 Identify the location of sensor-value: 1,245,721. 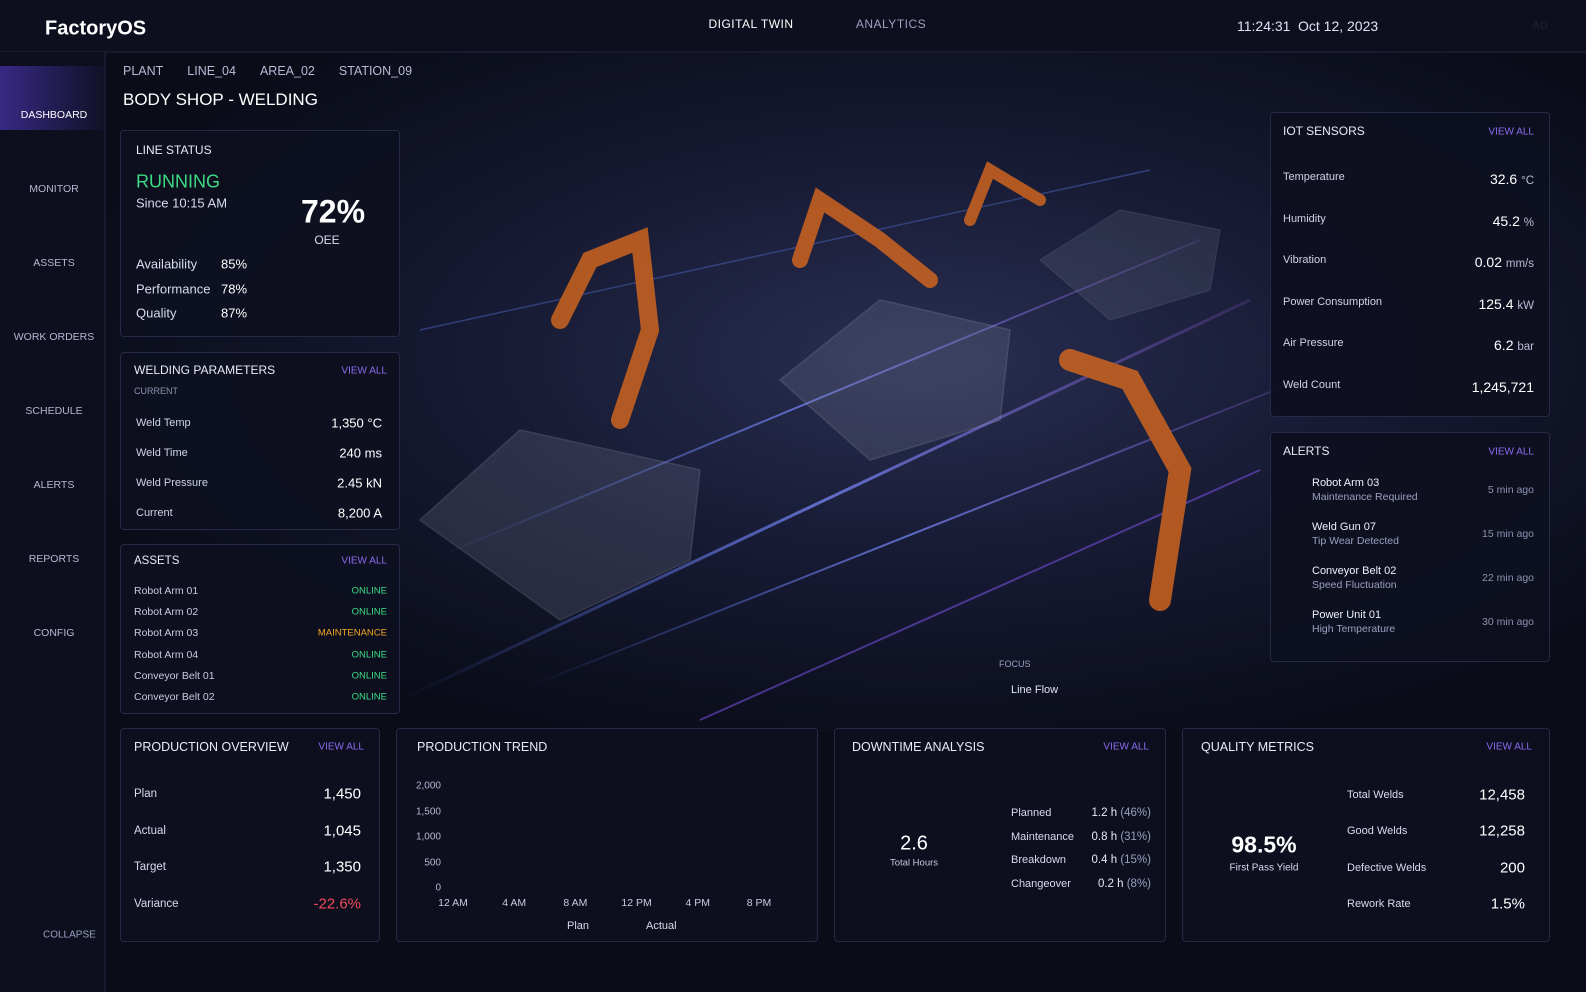
(1503, 387).